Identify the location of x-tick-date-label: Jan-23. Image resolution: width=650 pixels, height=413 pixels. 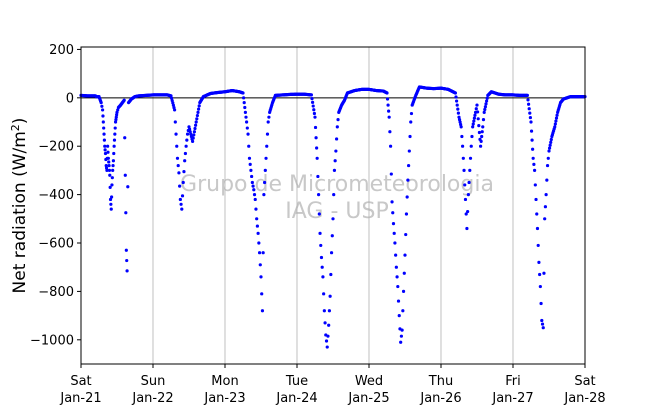
(224, 398).